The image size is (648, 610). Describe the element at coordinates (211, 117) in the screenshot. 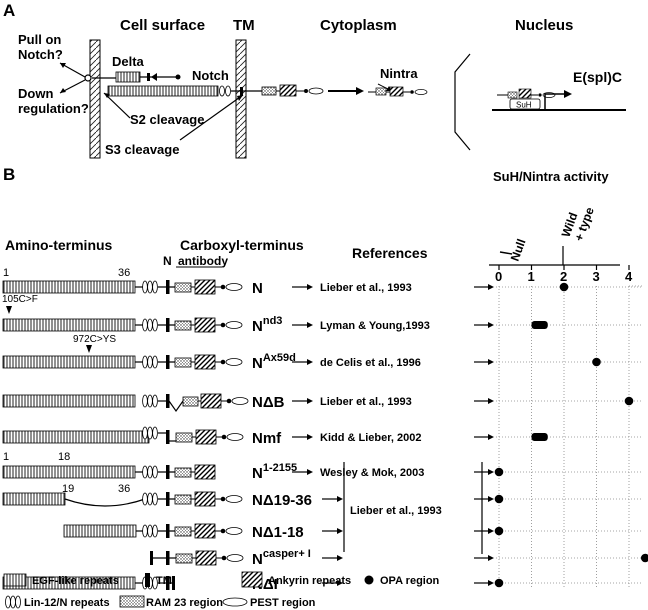

I see `s3-arrow` at that location.